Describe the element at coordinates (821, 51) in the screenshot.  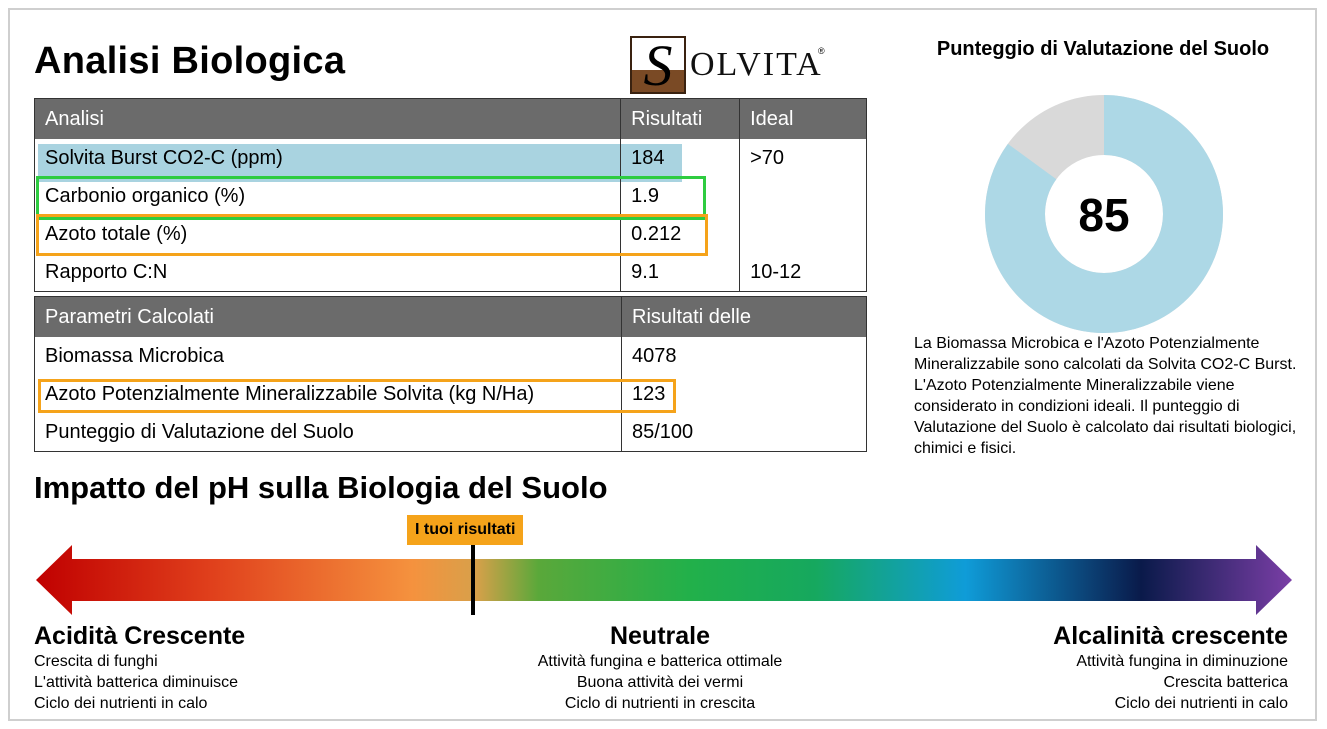
I see `logo-registered: ®` at that location.